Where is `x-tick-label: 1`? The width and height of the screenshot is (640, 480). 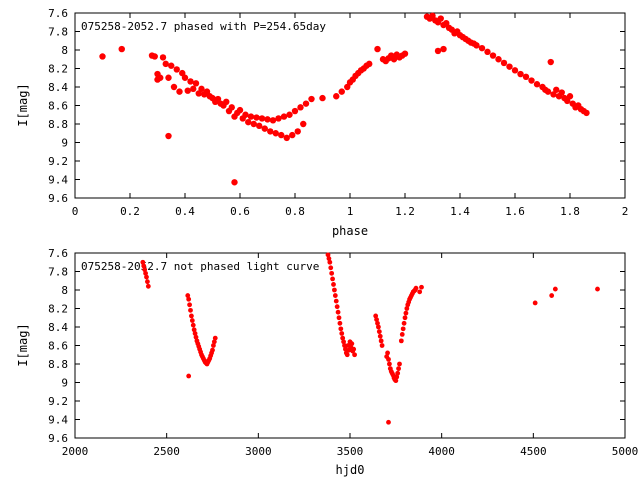
x-tick-label: 1 is located at coordinates (350, 211).